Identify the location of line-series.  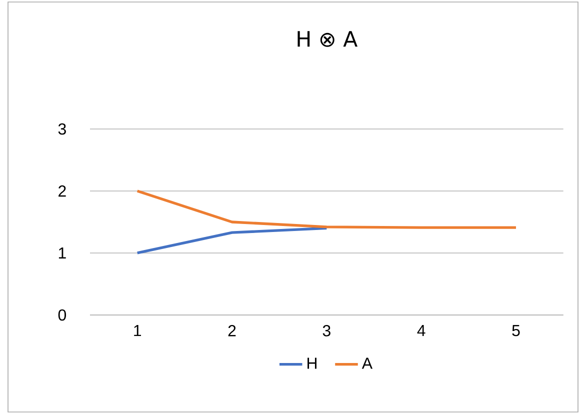
(327, 209).